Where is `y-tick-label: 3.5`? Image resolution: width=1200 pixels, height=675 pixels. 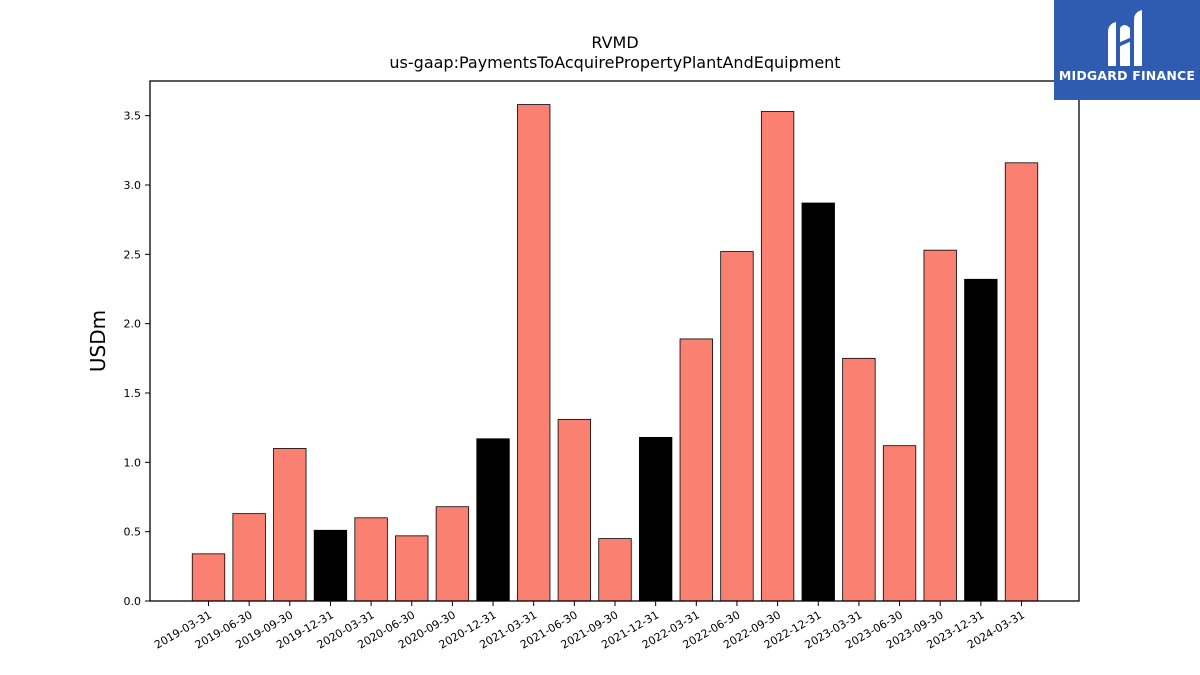
y-tick-label: 3.5 is located at coordinates (133, 116).